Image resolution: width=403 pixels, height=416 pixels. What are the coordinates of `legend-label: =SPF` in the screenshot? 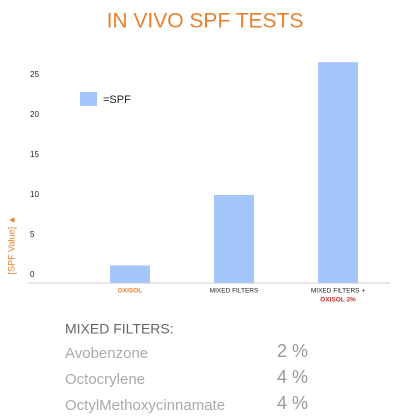 It's located at (117, 100).